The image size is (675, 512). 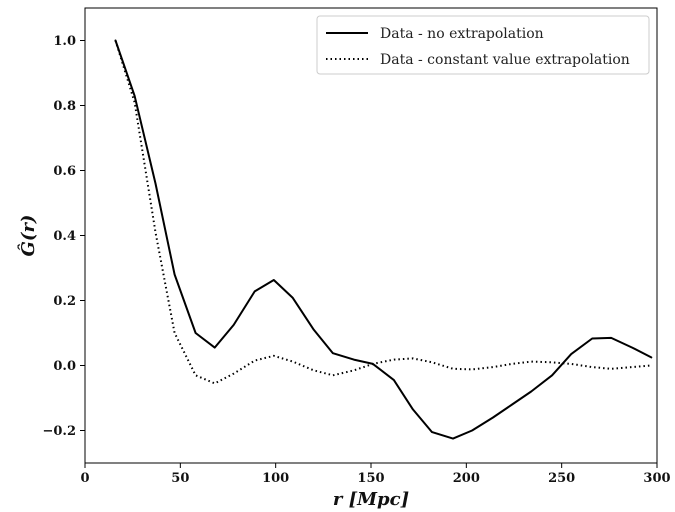 What do you see at coordinates (59, 431) in the screenshot?
I see `y-tick-label: −0.2` at bounding box center [59, 431].